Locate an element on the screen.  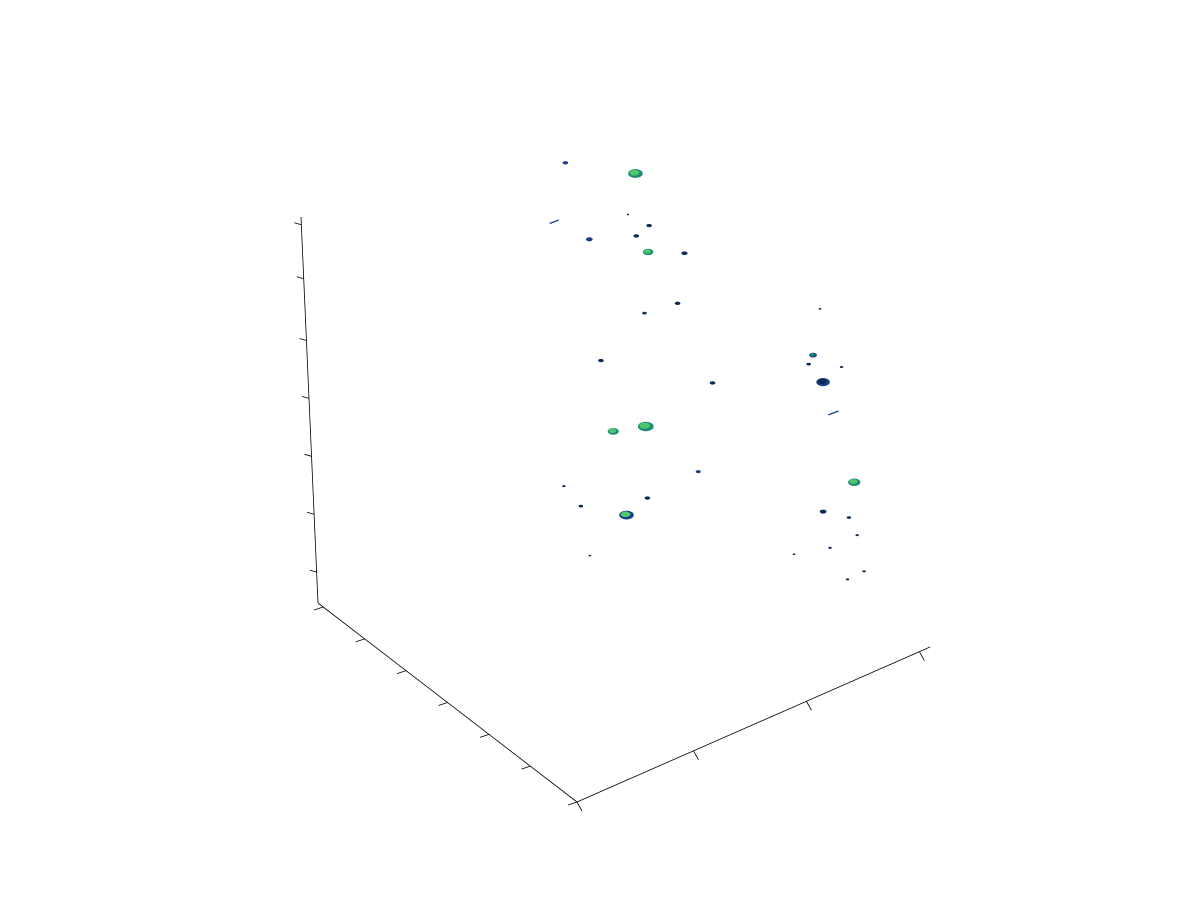
isosurface-blobs is located at coordinates (707, 371).